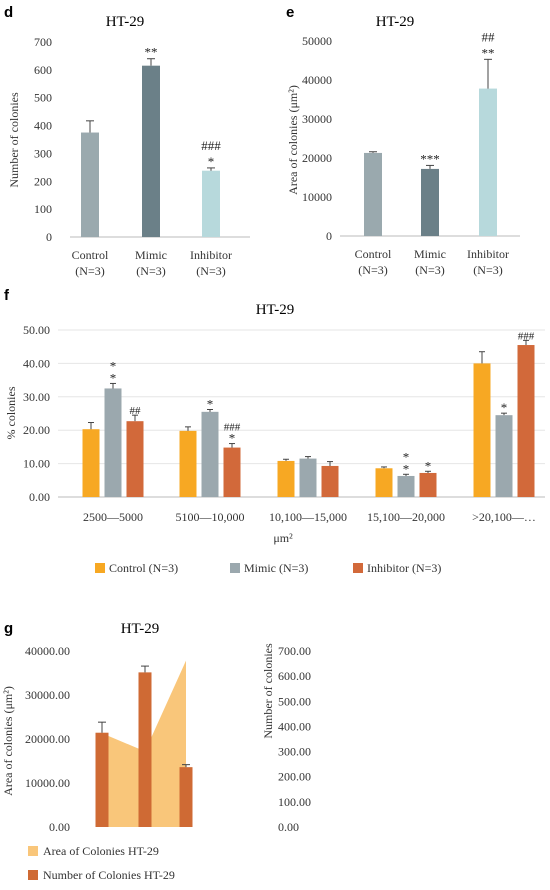  I want to click on panel-d-y-tick-label: 100, so click(43, 209).